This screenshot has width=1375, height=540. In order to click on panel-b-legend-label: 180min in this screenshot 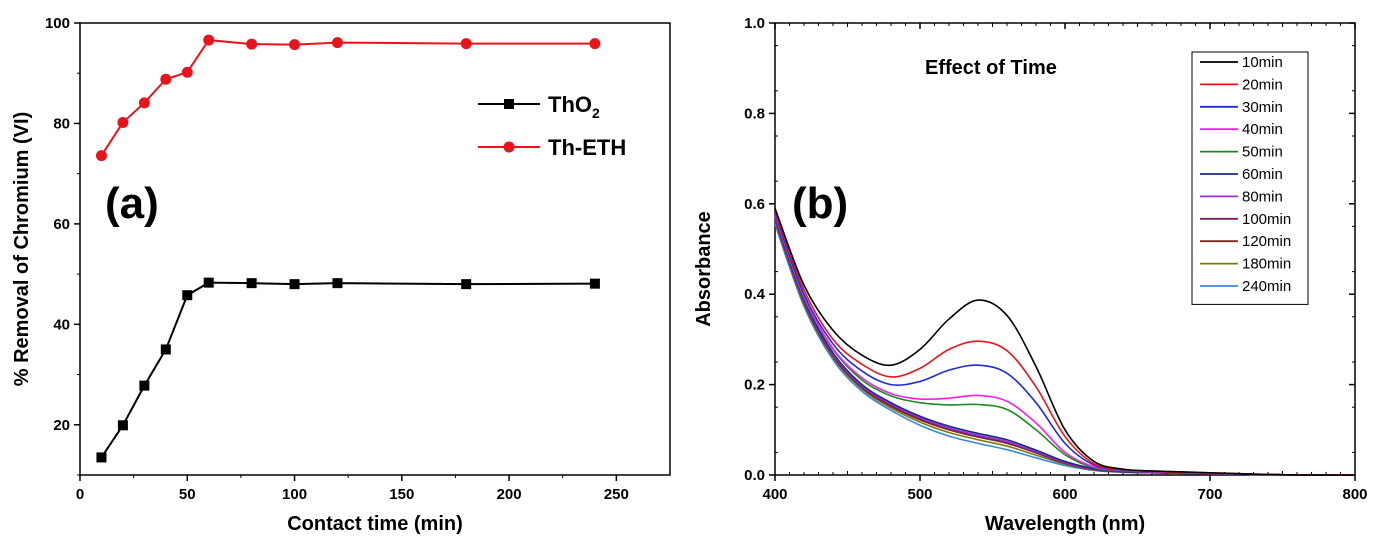, I will do `click(1266, 264)`.